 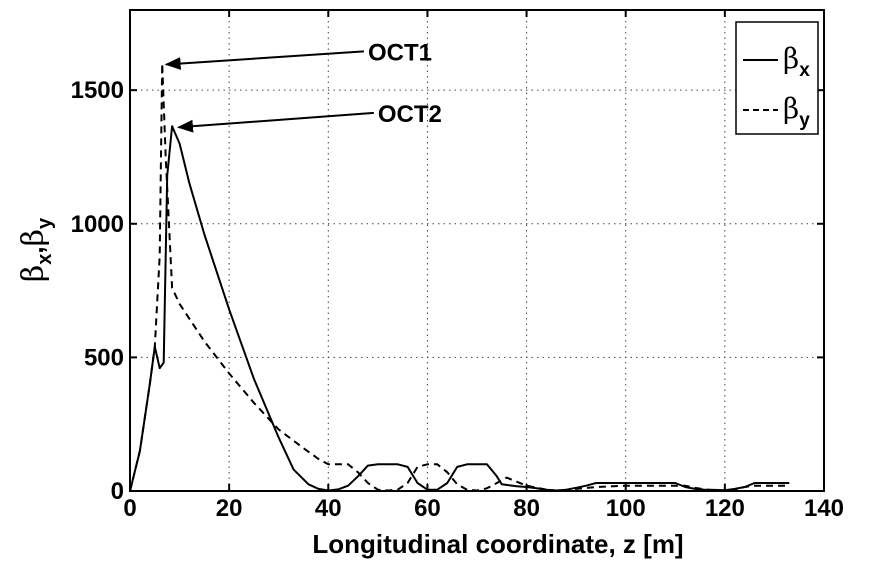 What do you see at coordinates (264, 60) in the screenshot?
I see `annotation-arrow-oct1` at bounding box center [264, 60].